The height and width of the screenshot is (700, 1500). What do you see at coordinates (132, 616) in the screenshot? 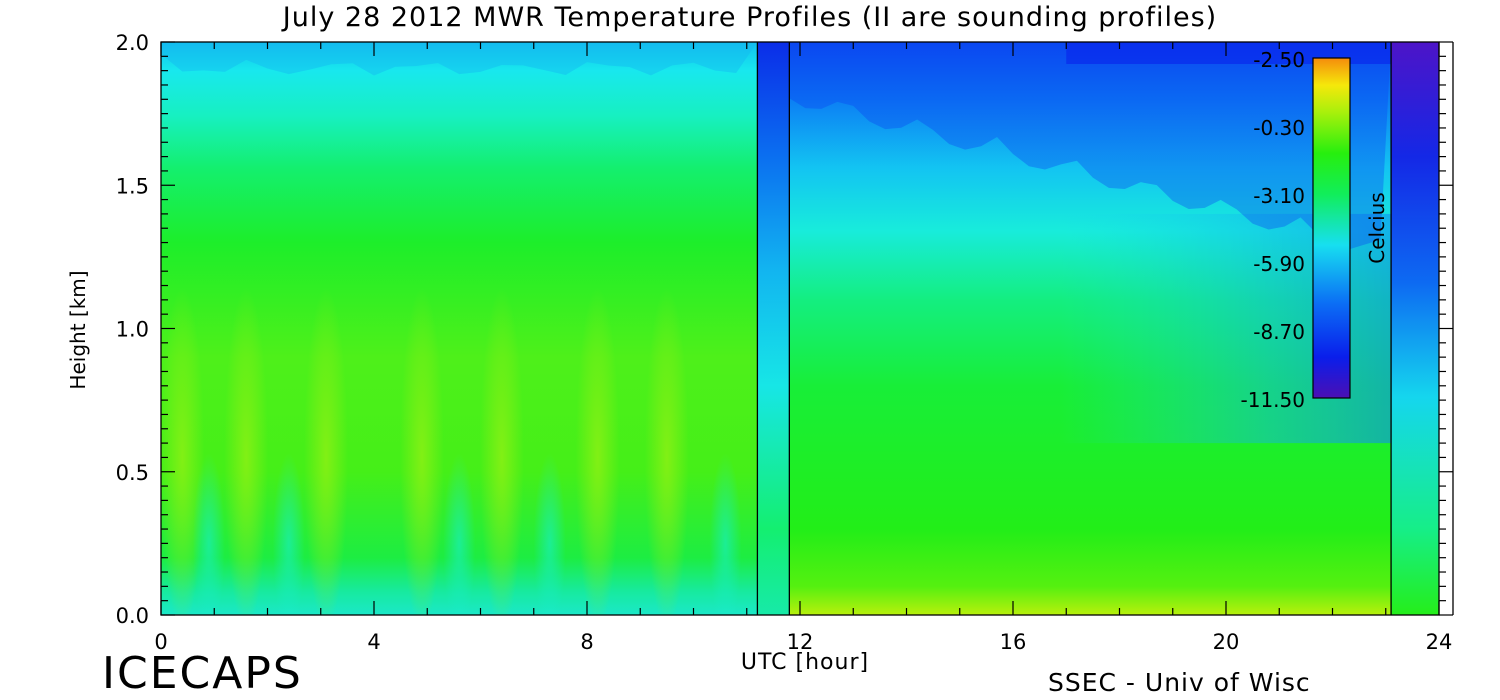
I see `y-tick-label: 0.0` at bounding box center [132, 616].